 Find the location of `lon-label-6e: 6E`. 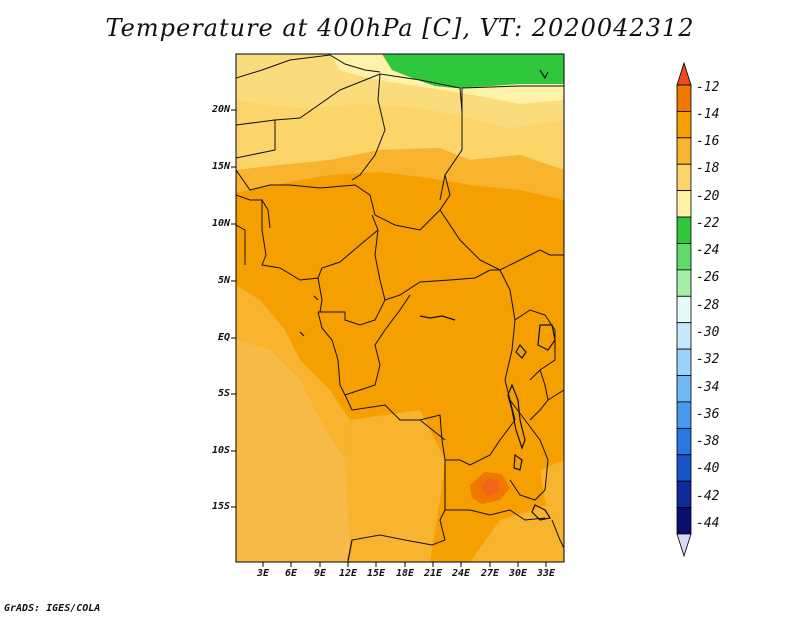

lon-label-6e: 6E is located at coordinates (291, 573).